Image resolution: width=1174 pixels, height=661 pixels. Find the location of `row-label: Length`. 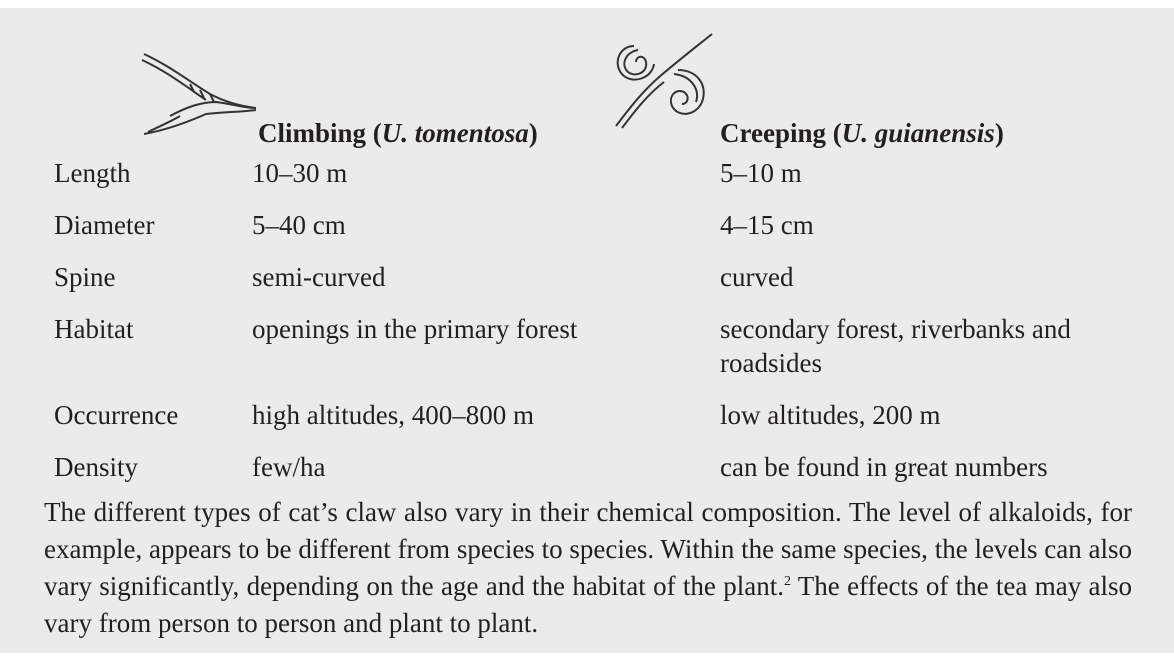

row-label: Length is located at coordinates (92, 173).